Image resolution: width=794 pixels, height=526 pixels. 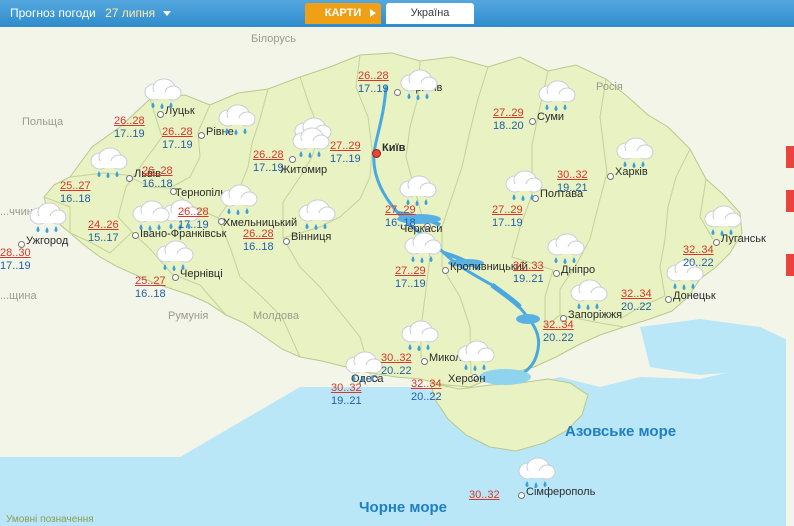 I want to click on tab-maps-label: КАРТИ, so click(x=343, y=13).